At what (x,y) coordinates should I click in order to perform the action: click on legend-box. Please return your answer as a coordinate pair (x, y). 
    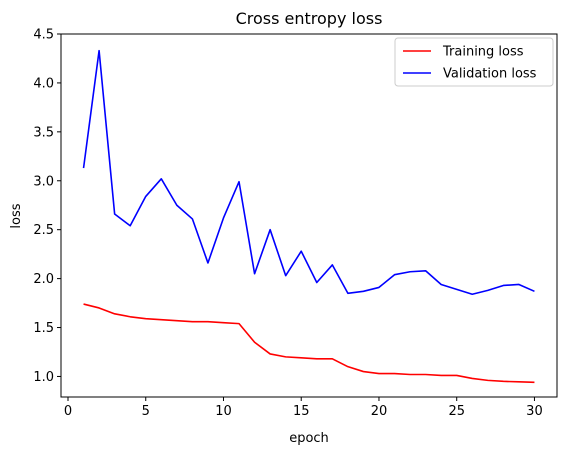
    Looking at the image, I should click on (474, 62).